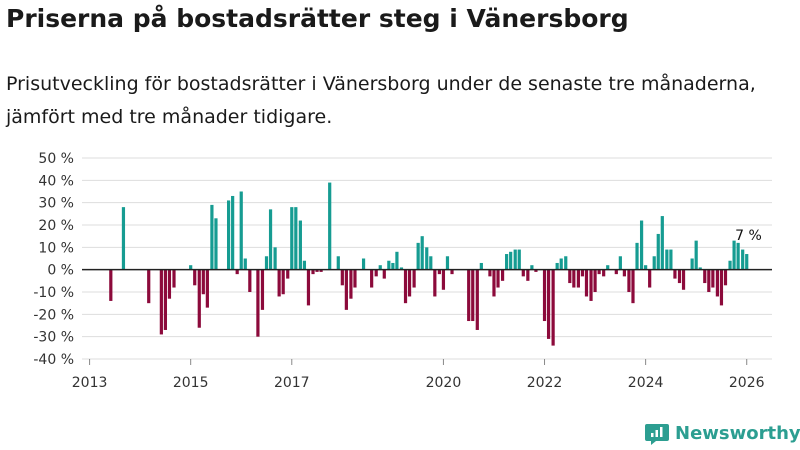 The height and width of the screenshot is (450, 800). I want to click on brand-name: Newsworthy, so click(737, 433).